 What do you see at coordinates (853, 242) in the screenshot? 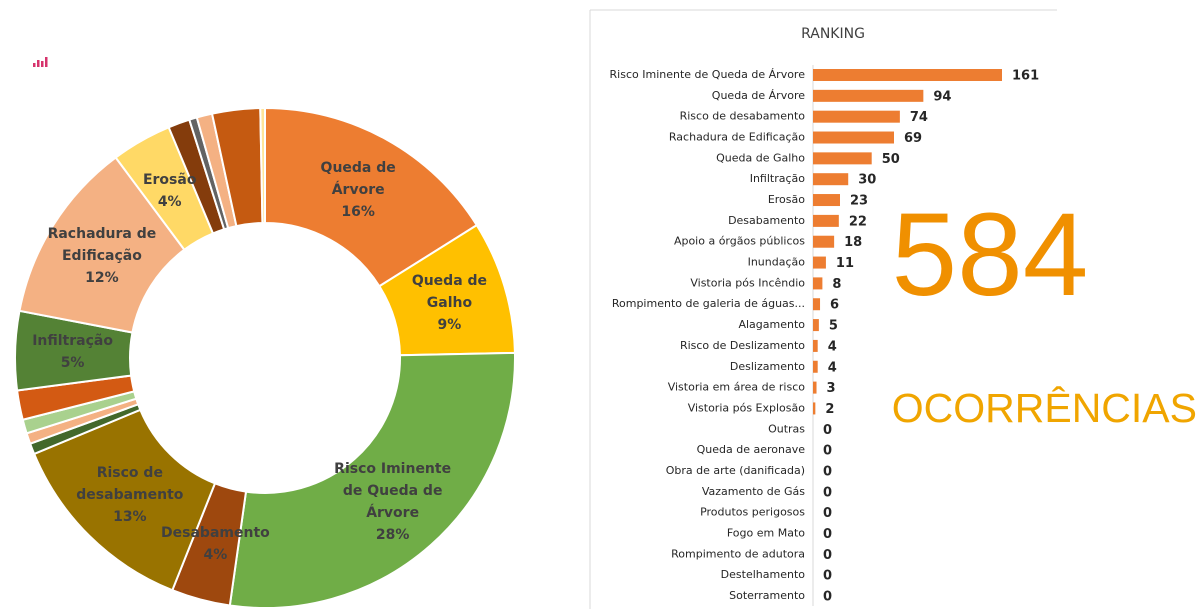
I see `bar-value: 18` at bounding box center [853, 242].